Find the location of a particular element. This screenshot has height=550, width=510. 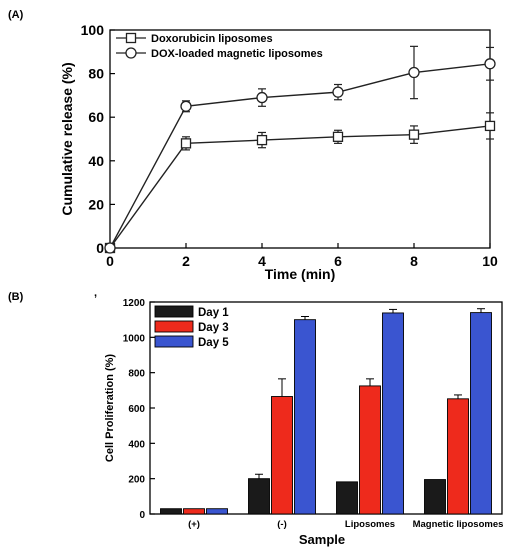

panel-b-x-tick-label: (-) is located at coordinates (282, 524).